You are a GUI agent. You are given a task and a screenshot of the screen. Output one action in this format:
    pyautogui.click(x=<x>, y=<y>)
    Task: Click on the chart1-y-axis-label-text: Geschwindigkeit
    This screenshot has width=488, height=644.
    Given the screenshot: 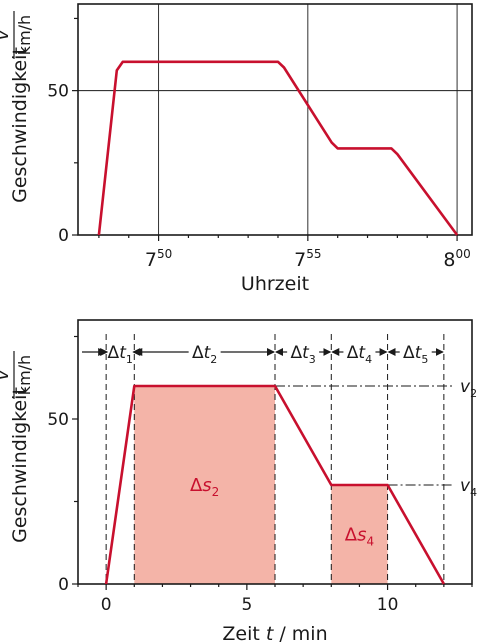 What is the action you would take?
    pyautogui.click(x=20, y=125)
    